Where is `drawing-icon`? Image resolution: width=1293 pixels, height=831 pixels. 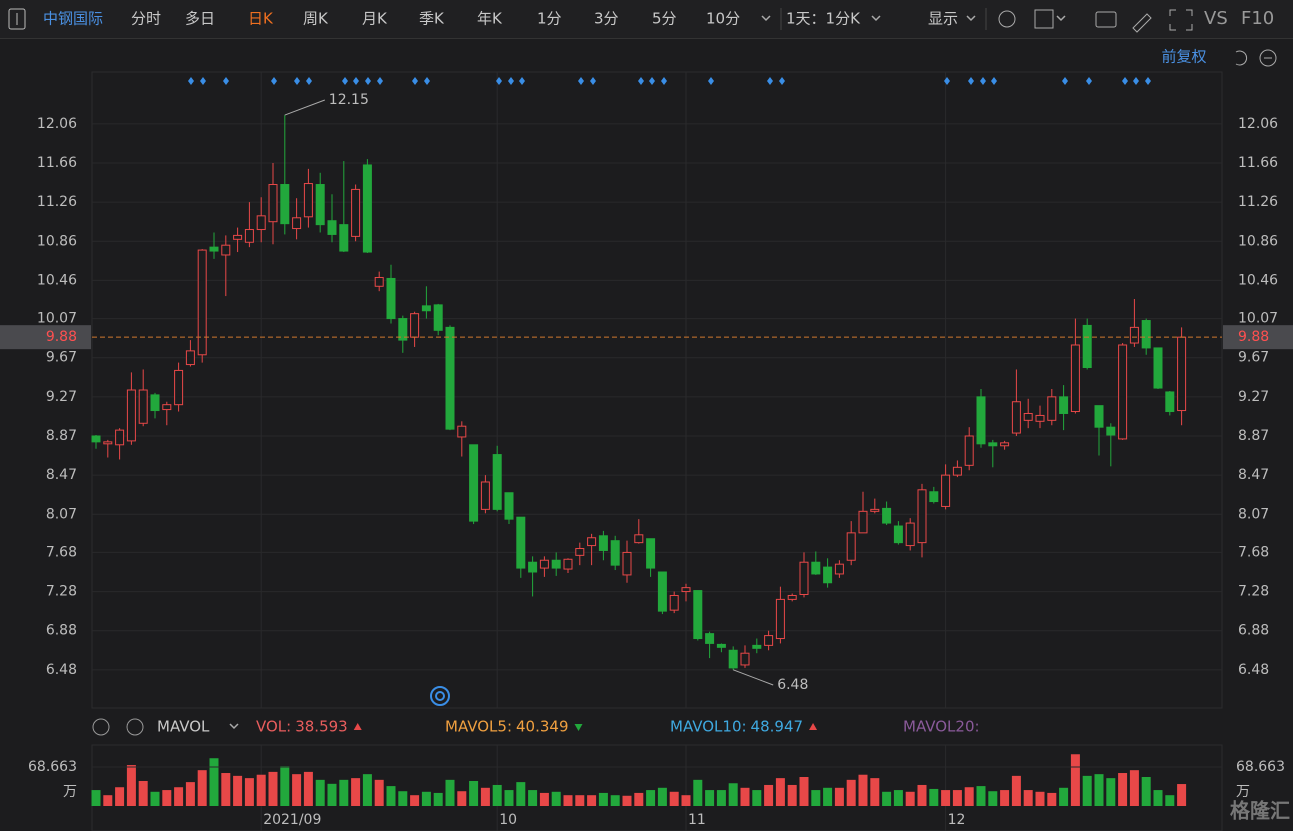 drawing-icon is located at coordinates (1044, 19).